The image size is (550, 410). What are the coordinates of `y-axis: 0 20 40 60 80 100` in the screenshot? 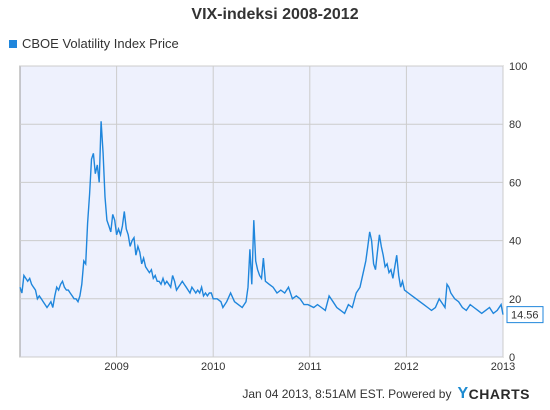 It's located at (518, 212).